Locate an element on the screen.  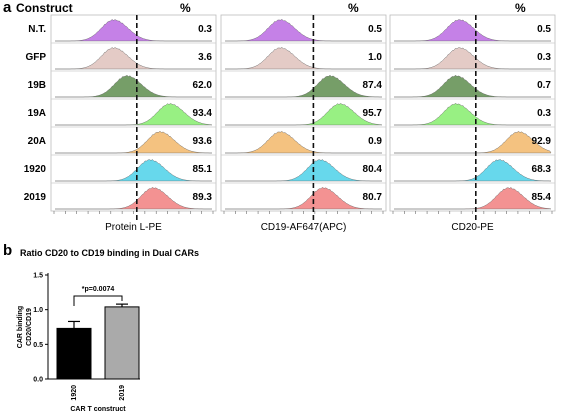
percent-value: 0.9 is located at coordinates (375, 141).